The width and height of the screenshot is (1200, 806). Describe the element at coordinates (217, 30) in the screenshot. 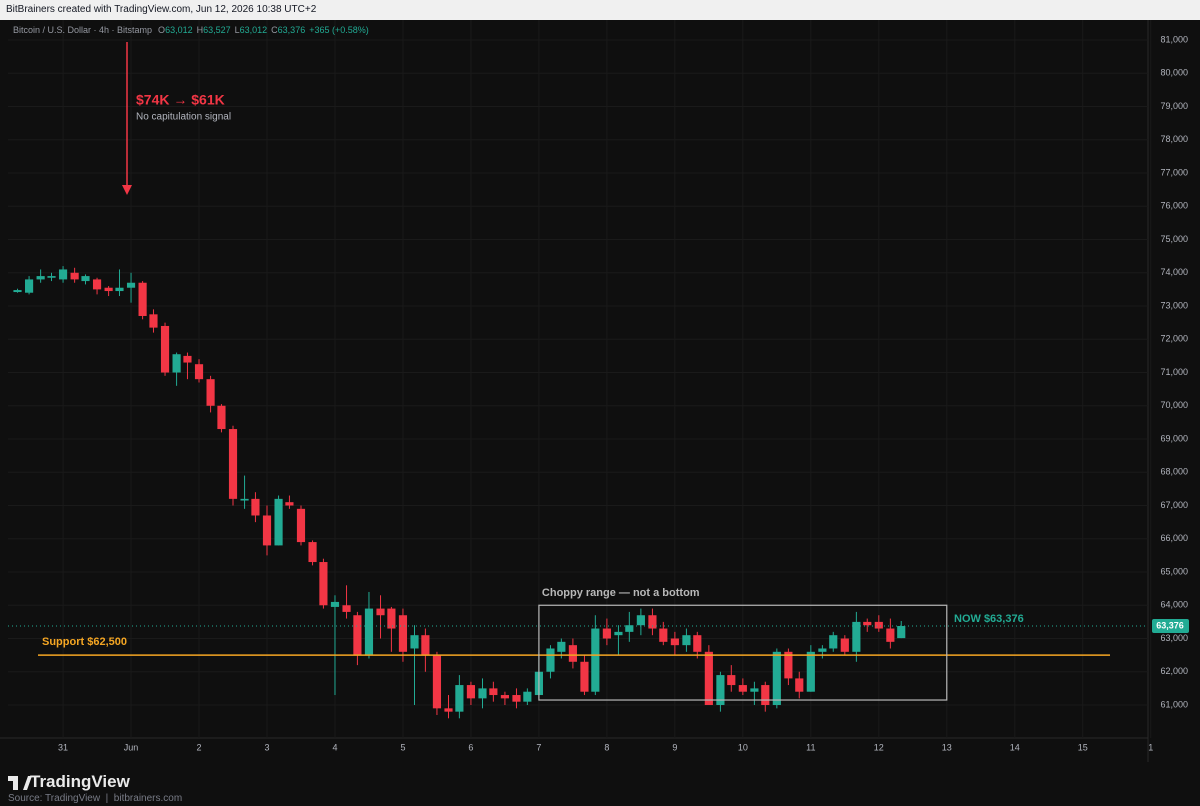

I see `ohlc-value: 63,527` at that location.